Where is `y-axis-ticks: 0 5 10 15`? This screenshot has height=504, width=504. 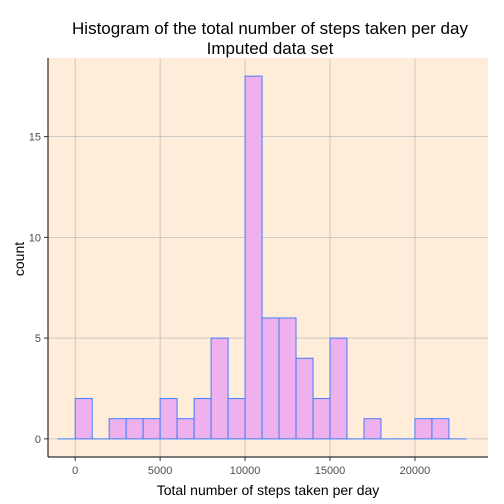
y-axis-ticks: 0 5 10 15 is located at coordinates (38, 289).